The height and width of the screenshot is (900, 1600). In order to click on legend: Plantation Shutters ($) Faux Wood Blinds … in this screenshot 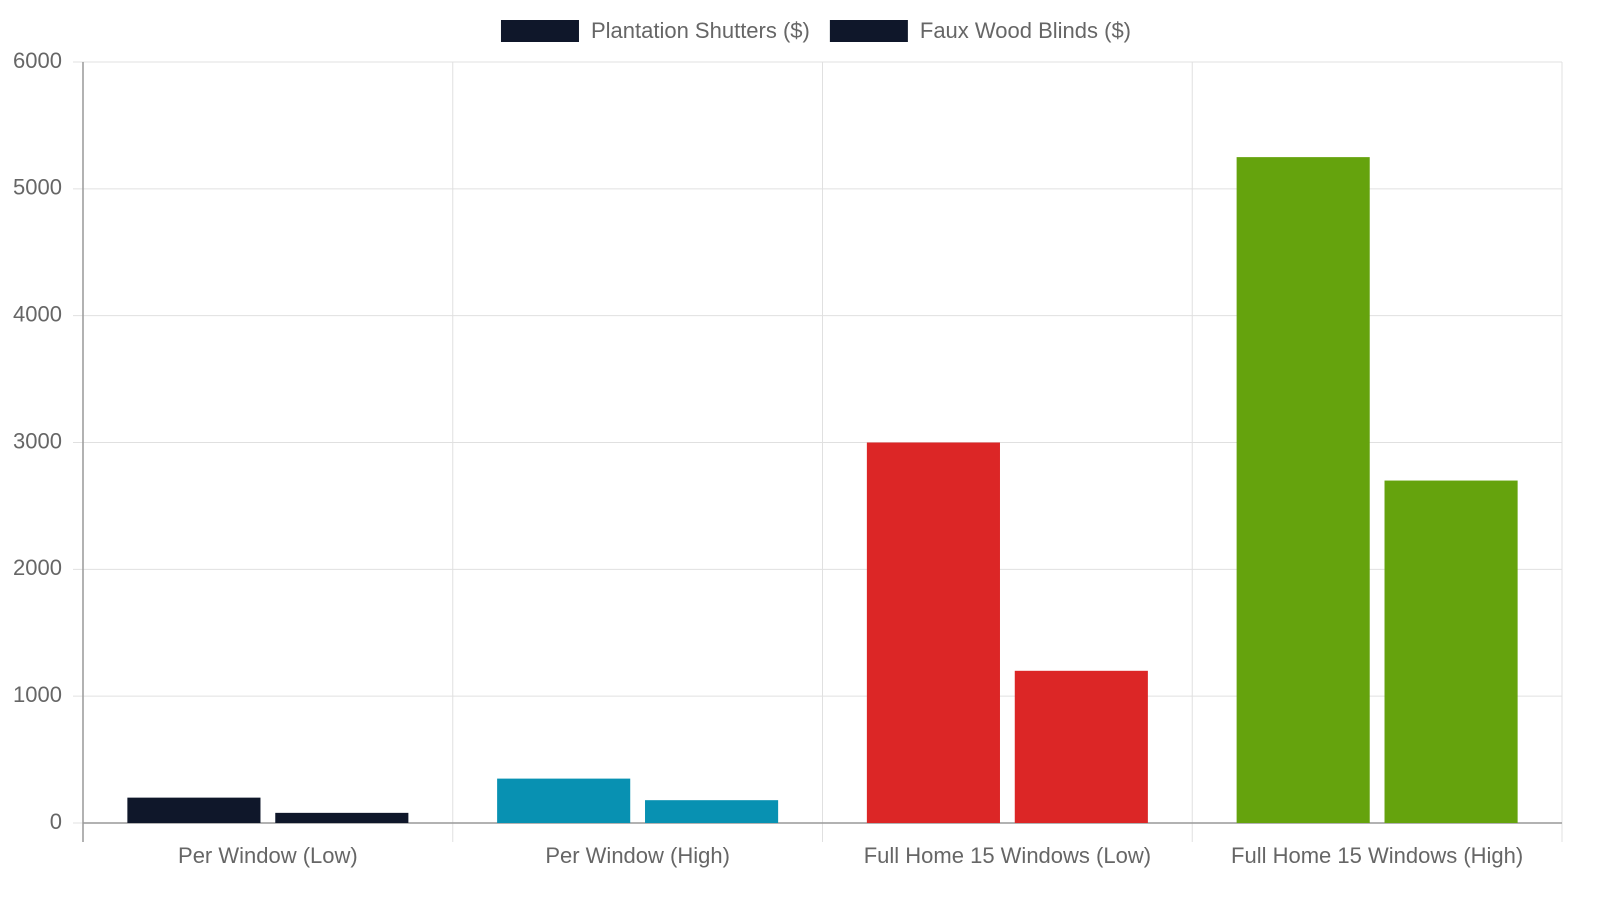, I will do `click(815, 30)`.